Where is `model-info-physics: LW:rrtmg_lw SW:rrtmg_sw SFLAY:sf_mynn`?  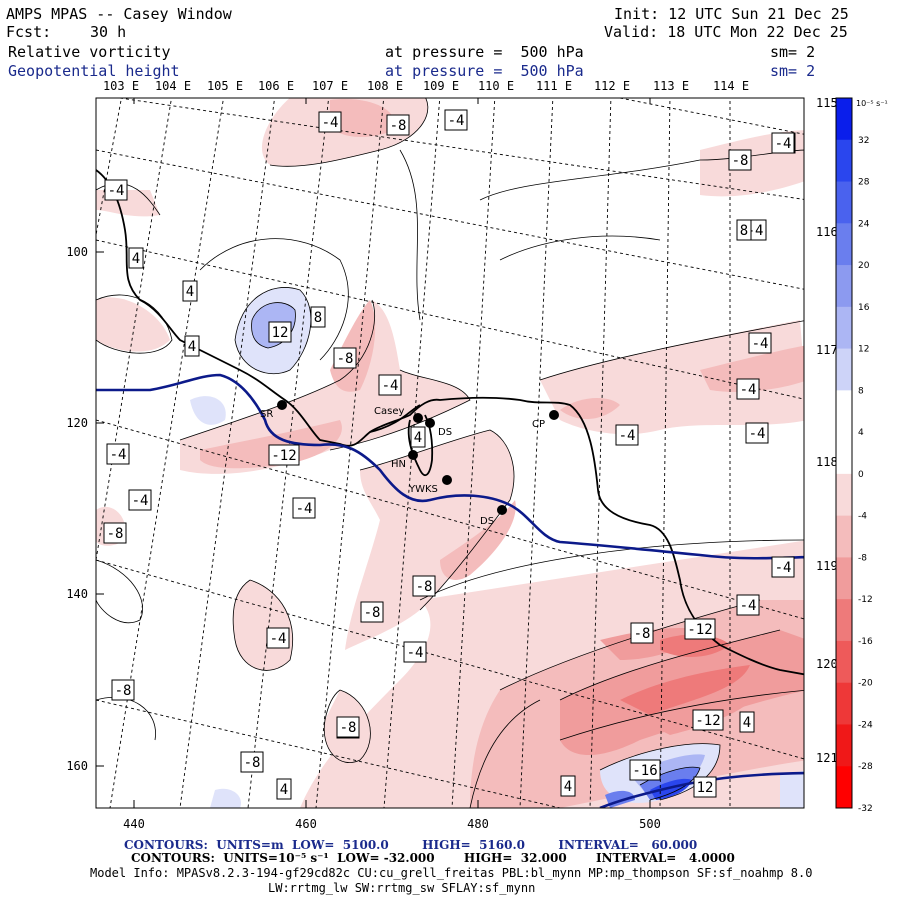
model-info-physics: LW:rrtmg_lw SW:rrtmg_sw SFLAY:sf_mynn is located at coordinates (402, 888).